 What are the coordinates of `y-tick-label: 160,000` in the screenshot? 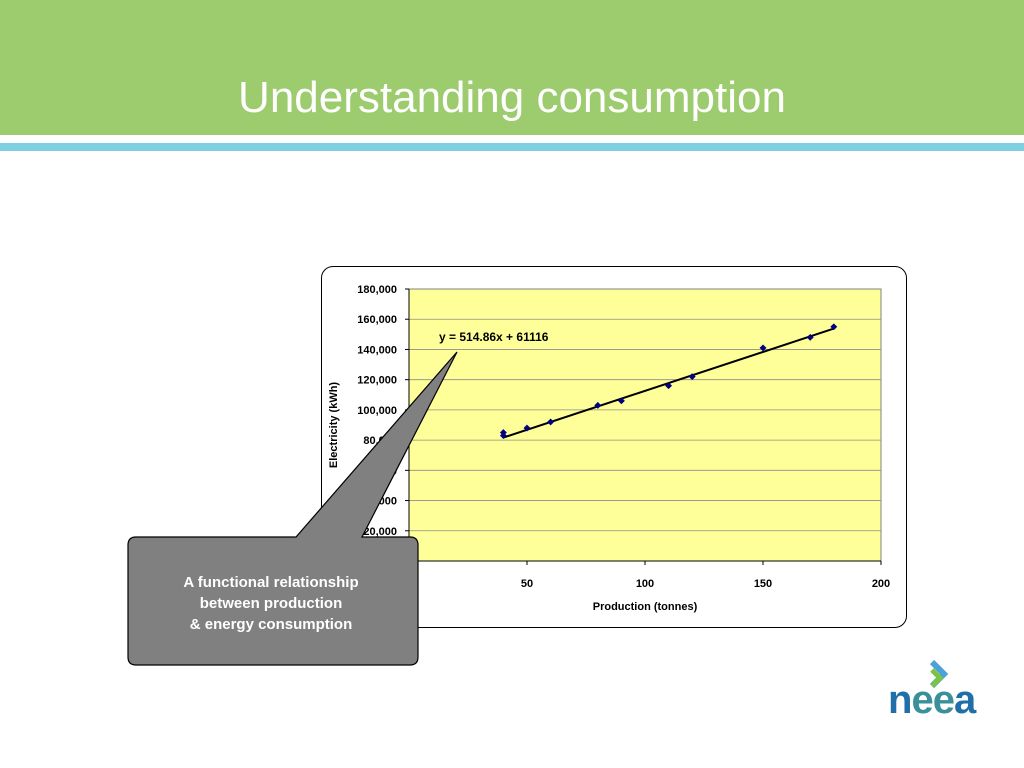 It's located at (377, 320).